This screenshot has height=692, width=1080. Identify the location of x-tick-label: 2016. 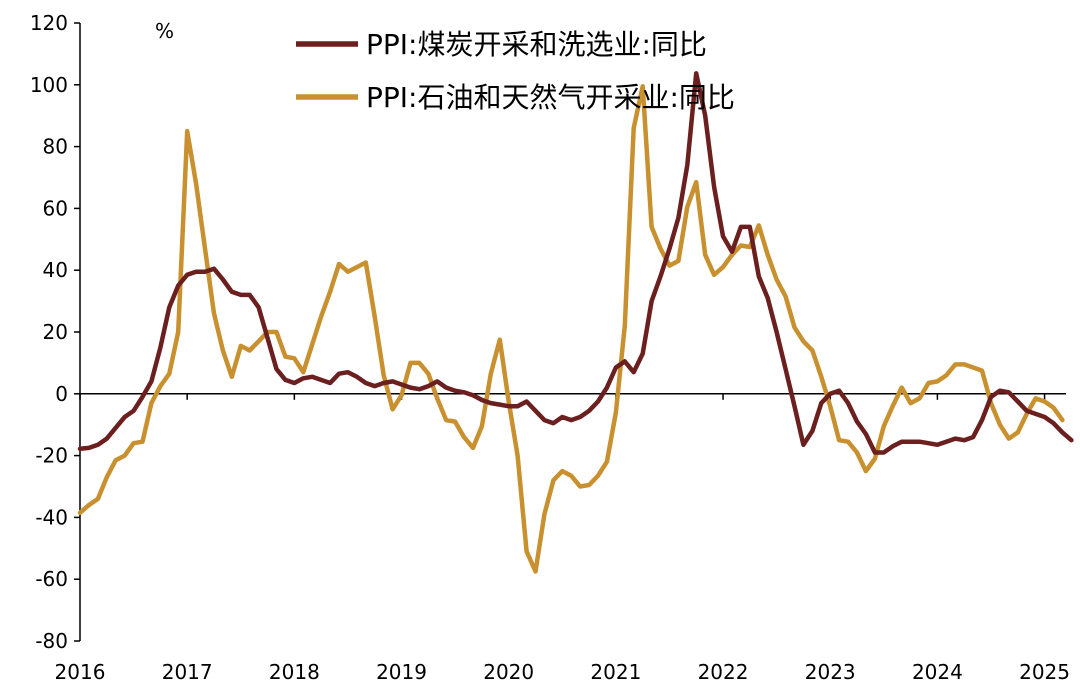
(80, 672).